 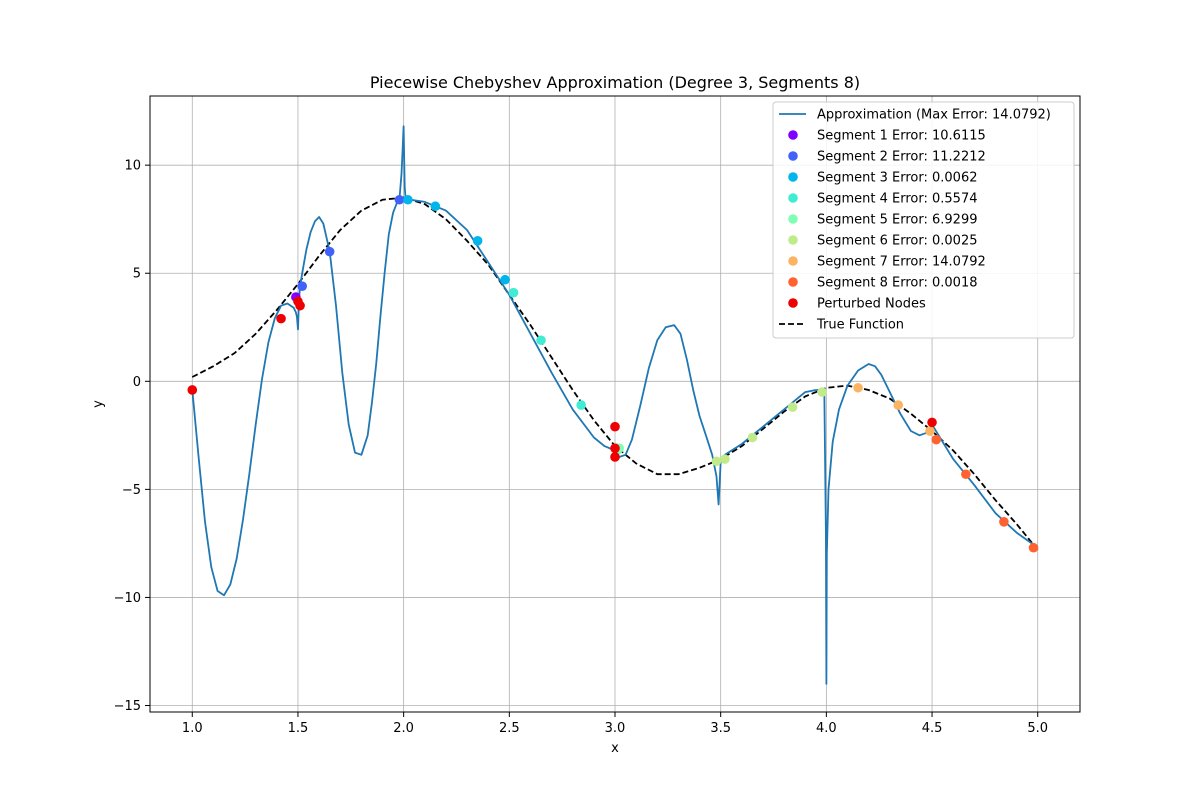 What do you see at coordinates (720, 728) in the screenshot?
I see `x-tick-label: 3.5` at bounding box center [720, 728].